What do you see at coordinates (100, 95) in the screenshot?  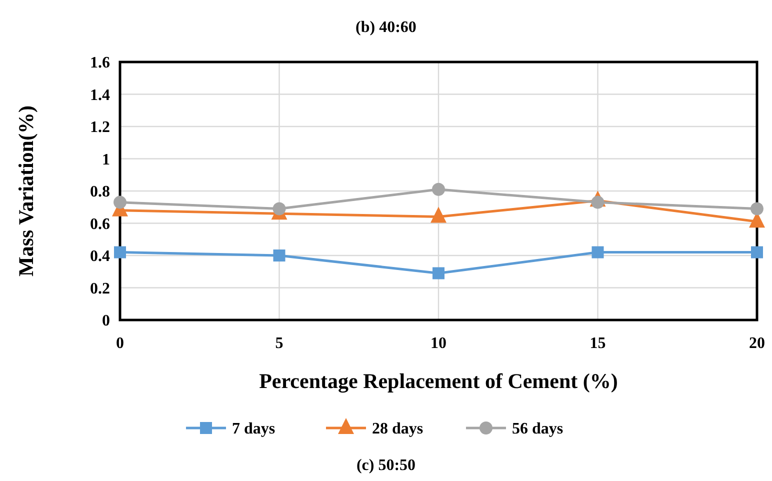 I see `y-tick-label: 1.4` at bounding box center [100, 95].